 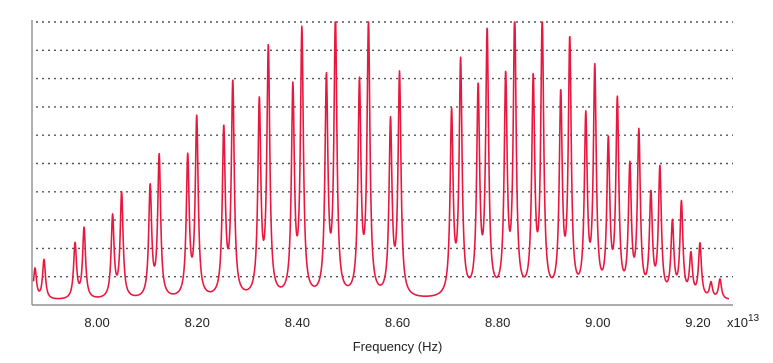 I want to click on x-axis-multiplier: x1013, so click(x=743, y=321).